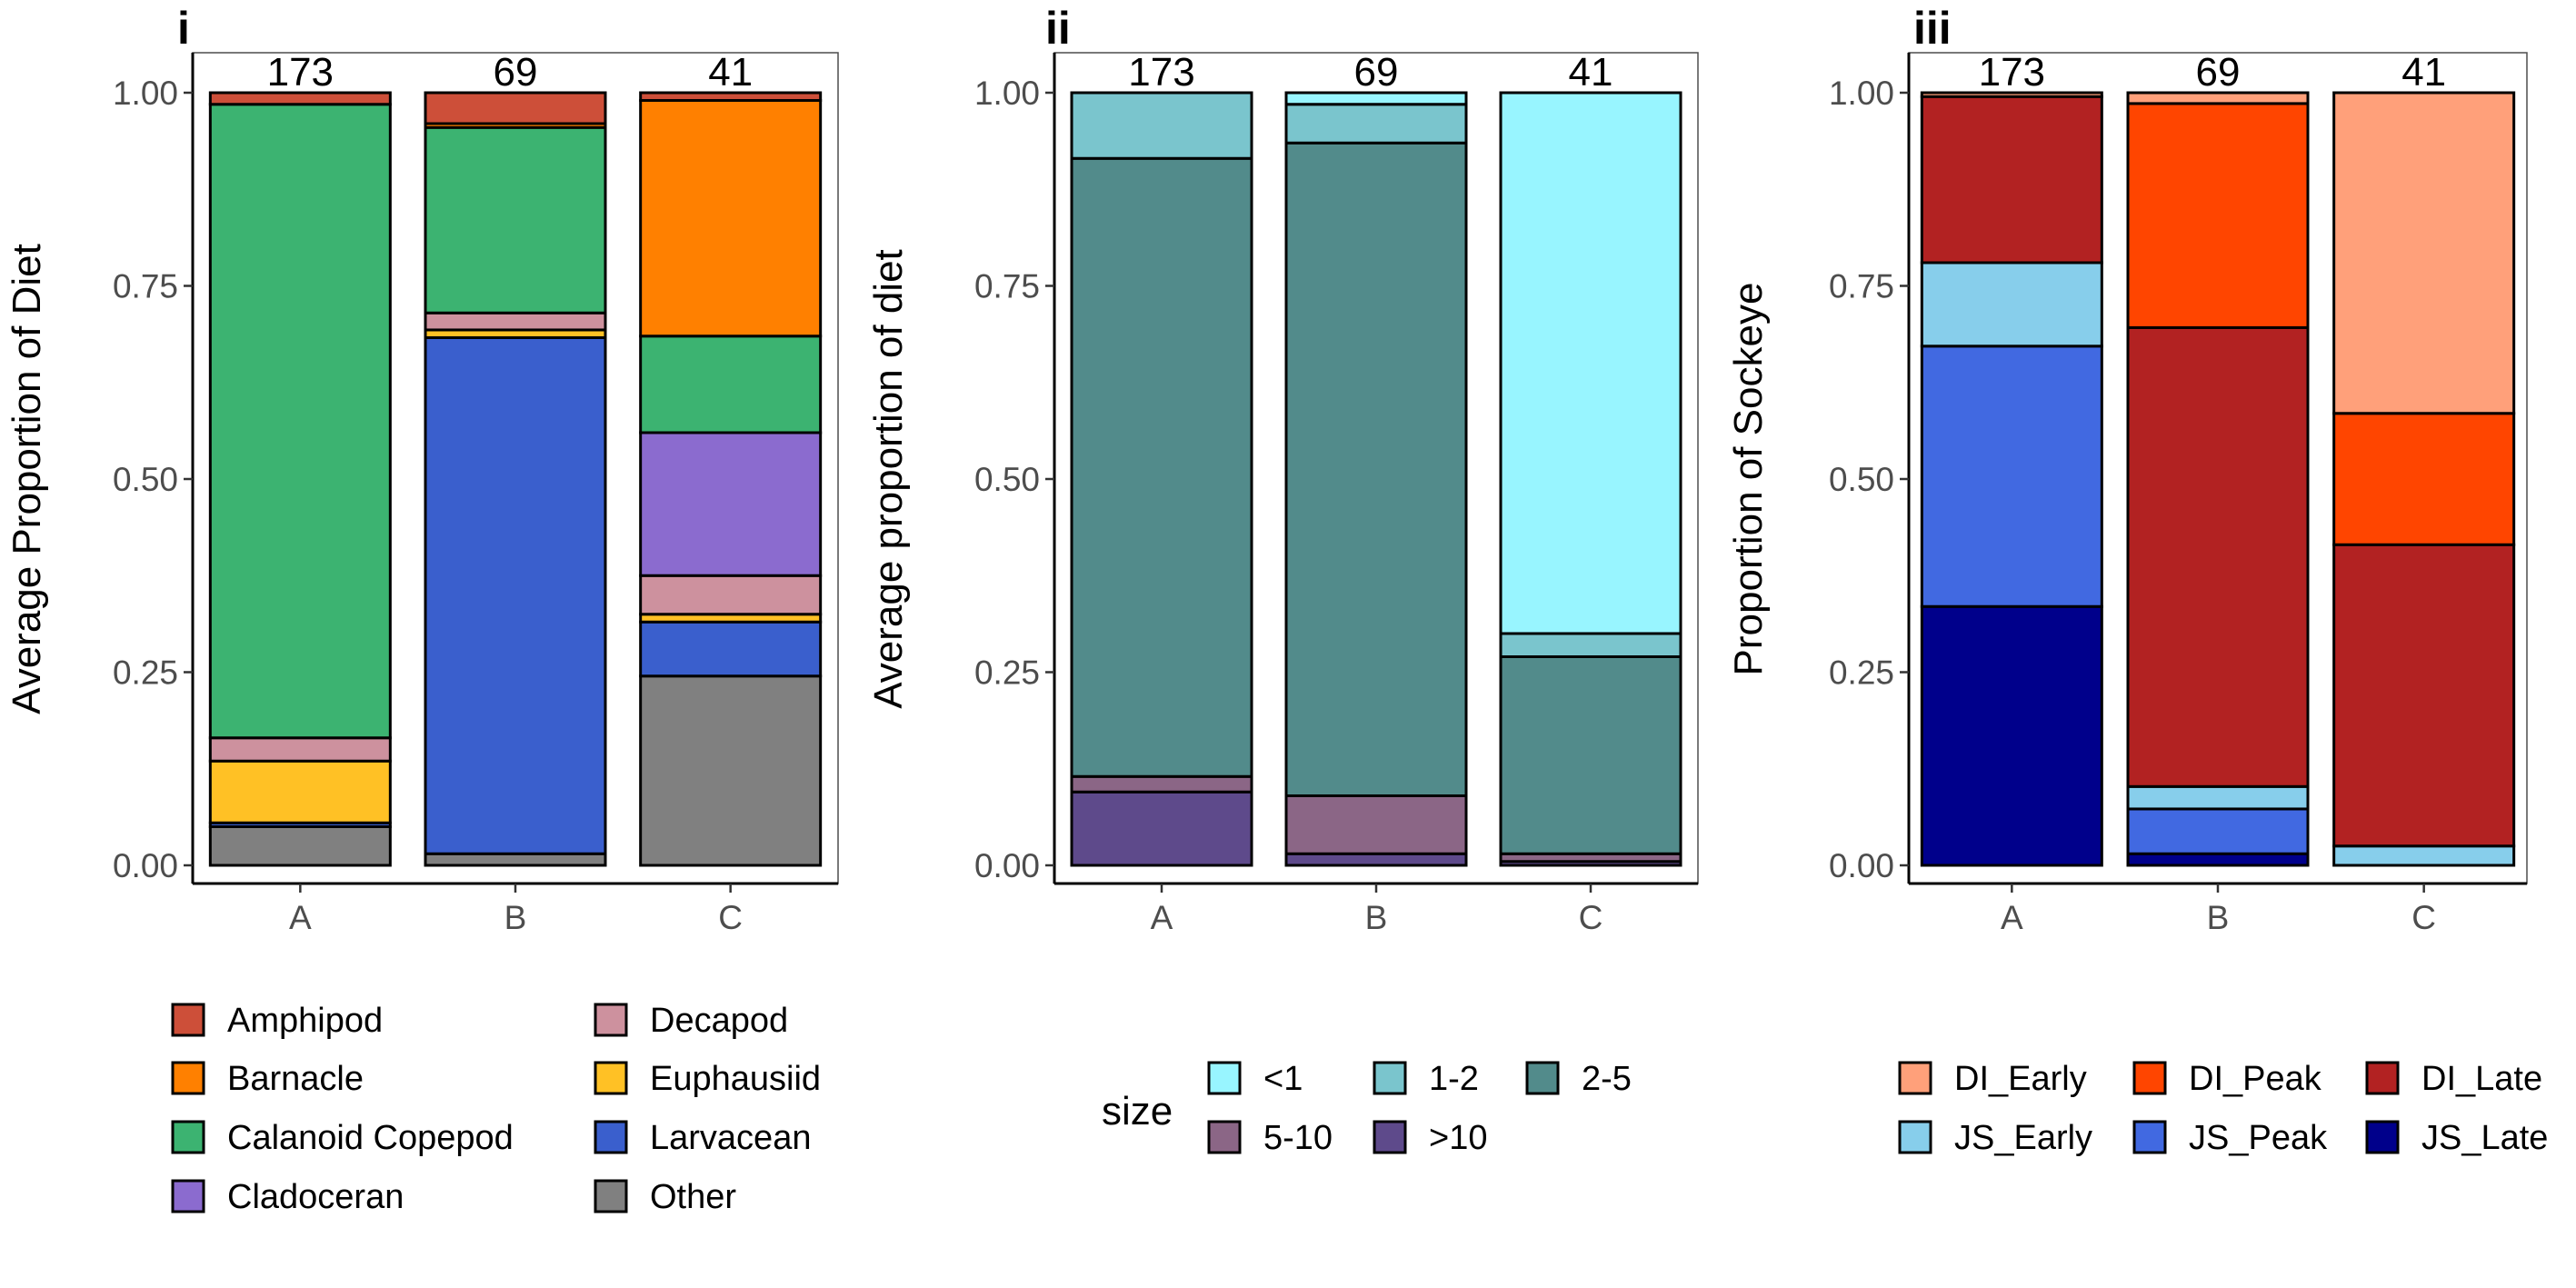 Image resolution: width=2576 pixels, height=1288 pixels. What do you see at coordinates (295, 1079) in the screenshot?
I see `legend-label: Barnacle` at bounding box center [295, 1079].